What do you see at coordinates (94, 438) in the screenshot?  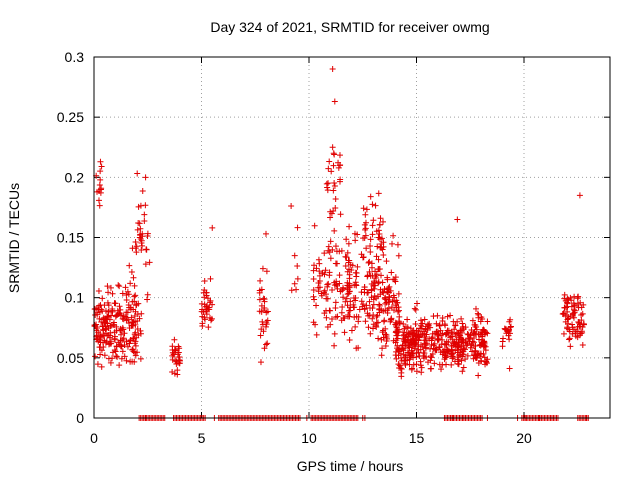 I see `x-tick-label: 0` at bounding box center [94, 438].